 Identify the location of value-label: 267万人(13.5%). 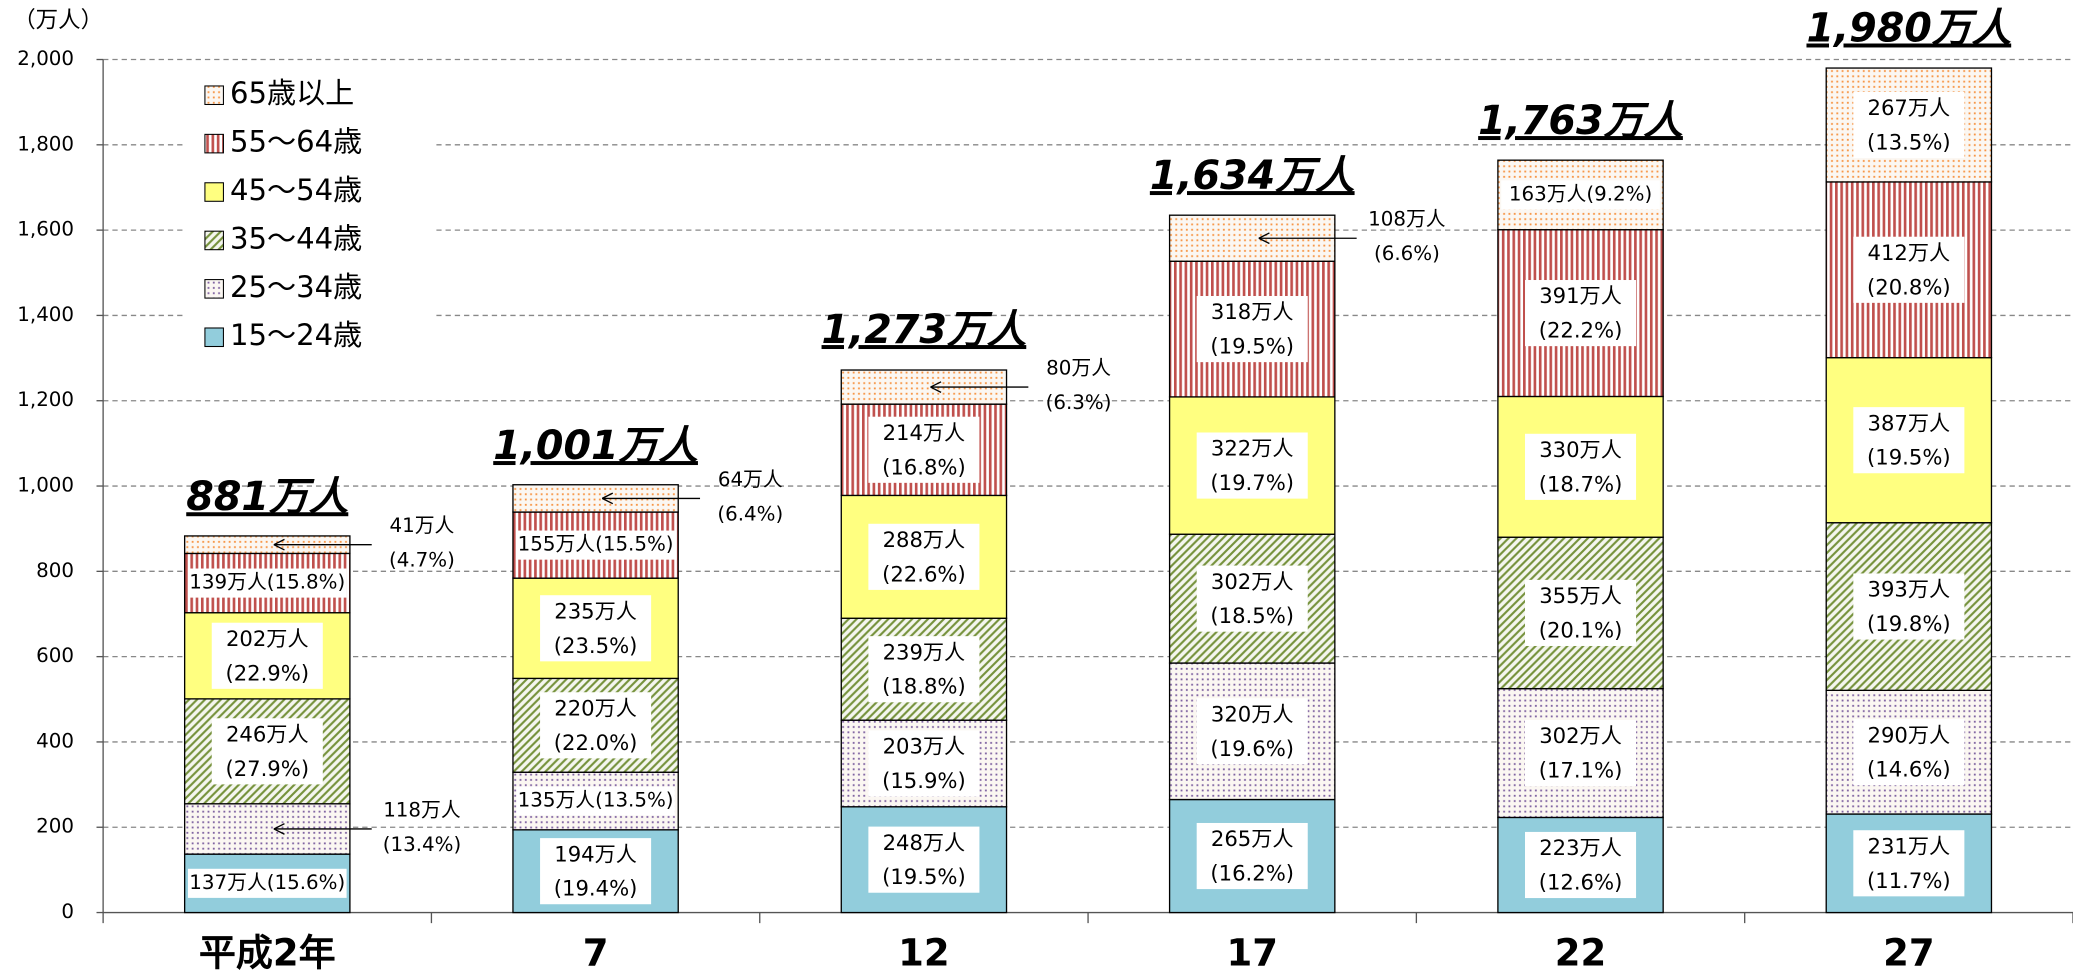
(1909, 124).